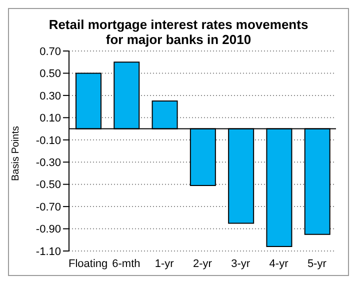 This screenshot has width=355, height=282. What do you see at coordinates (179, 32) in the screenshot?
I see `chart-title: Retail mortgage interest rates movements for major banks in 2010` at bounding box center [179, 32].